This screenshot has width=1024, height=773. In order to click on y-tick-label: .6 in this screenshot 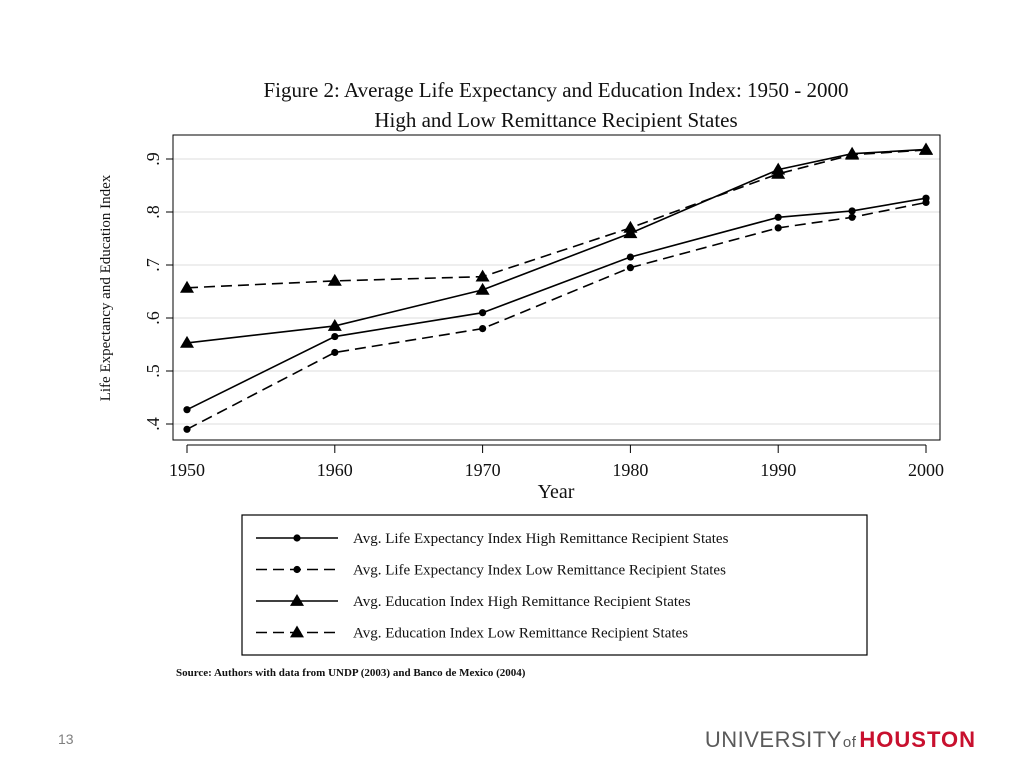, I will do `click(153, 318)`.